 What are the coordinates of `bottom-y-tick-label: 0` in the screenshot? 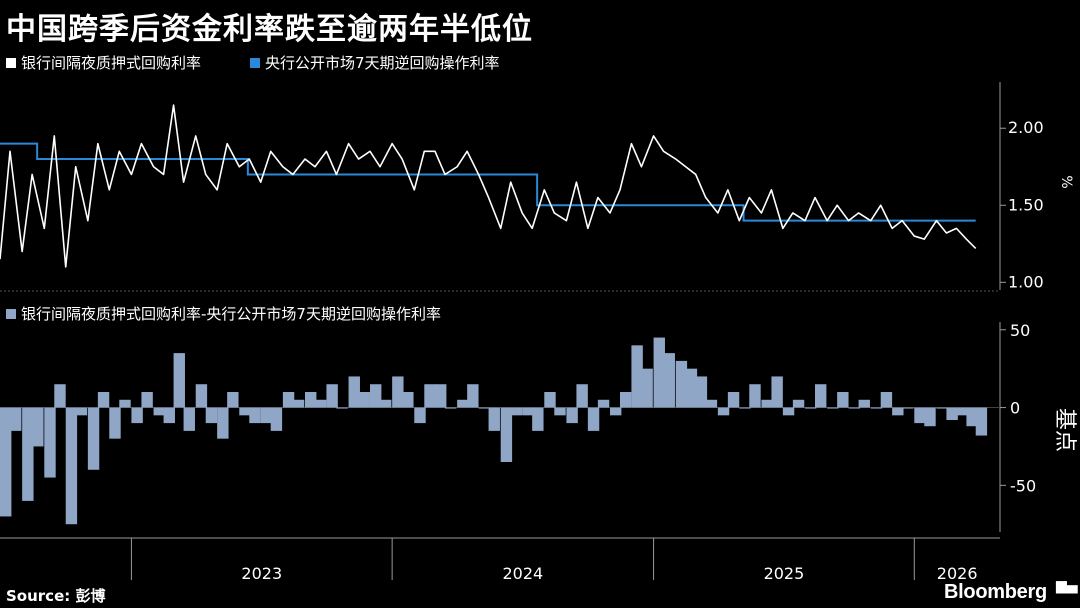 It's located at (1015, 408).